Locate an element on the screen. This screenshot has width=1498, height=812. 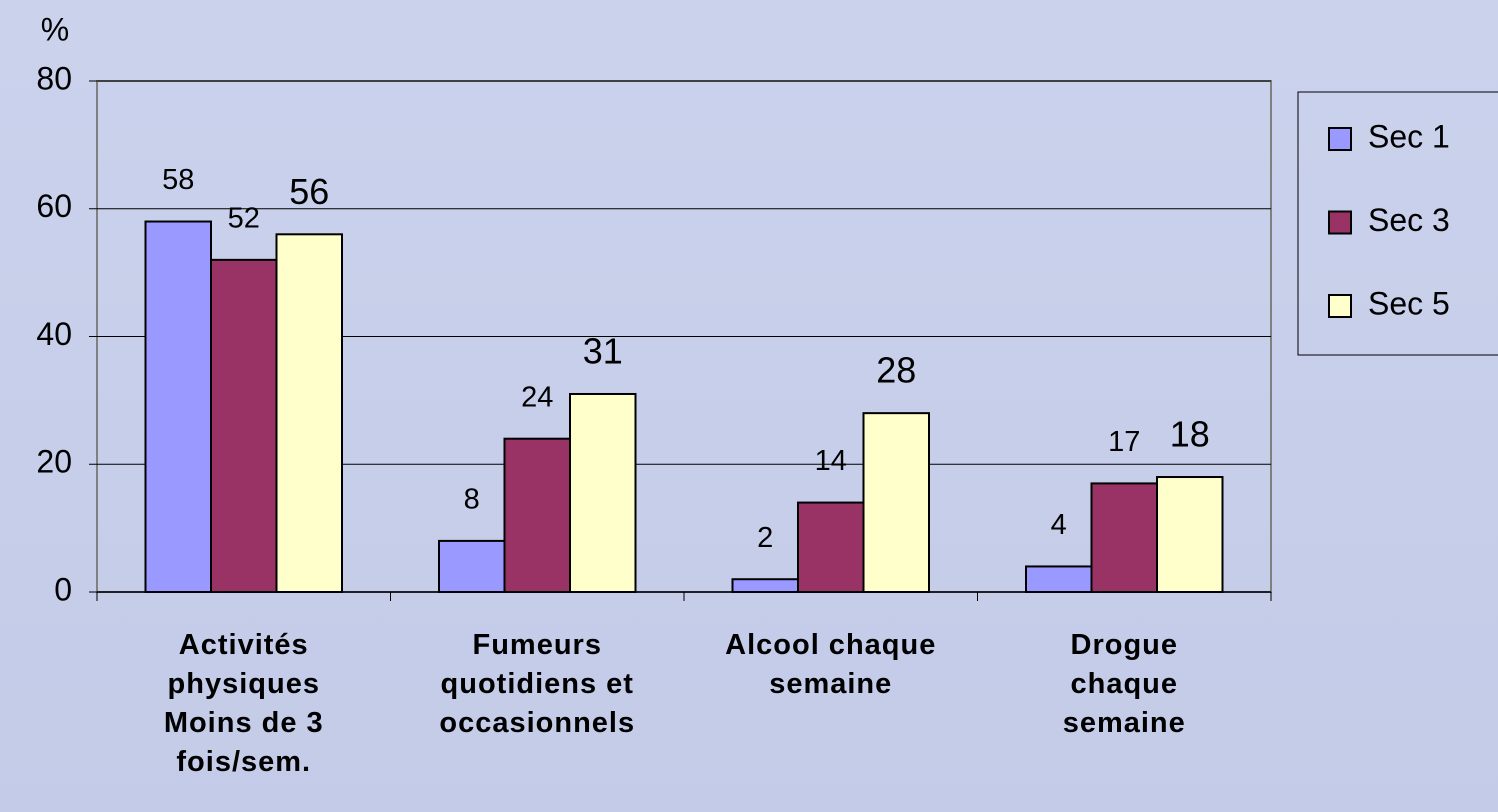
data-label: 58 is located at coordinates (178, 180).